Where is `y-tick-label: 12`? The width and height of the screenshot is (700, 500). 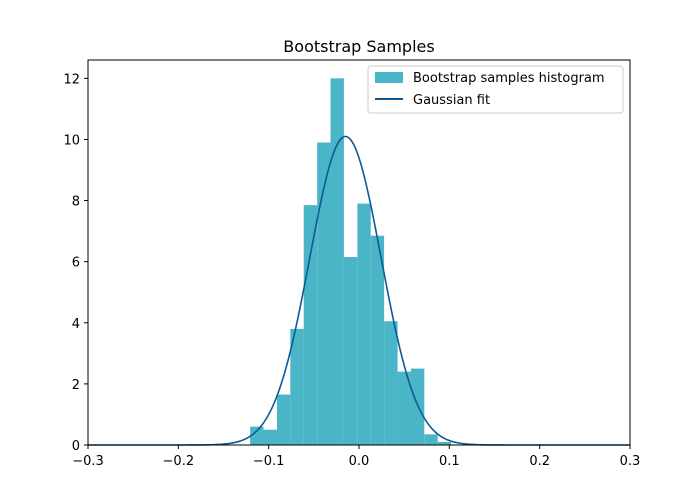
y-tick-label: 12 is located at coordinates (71, 79).